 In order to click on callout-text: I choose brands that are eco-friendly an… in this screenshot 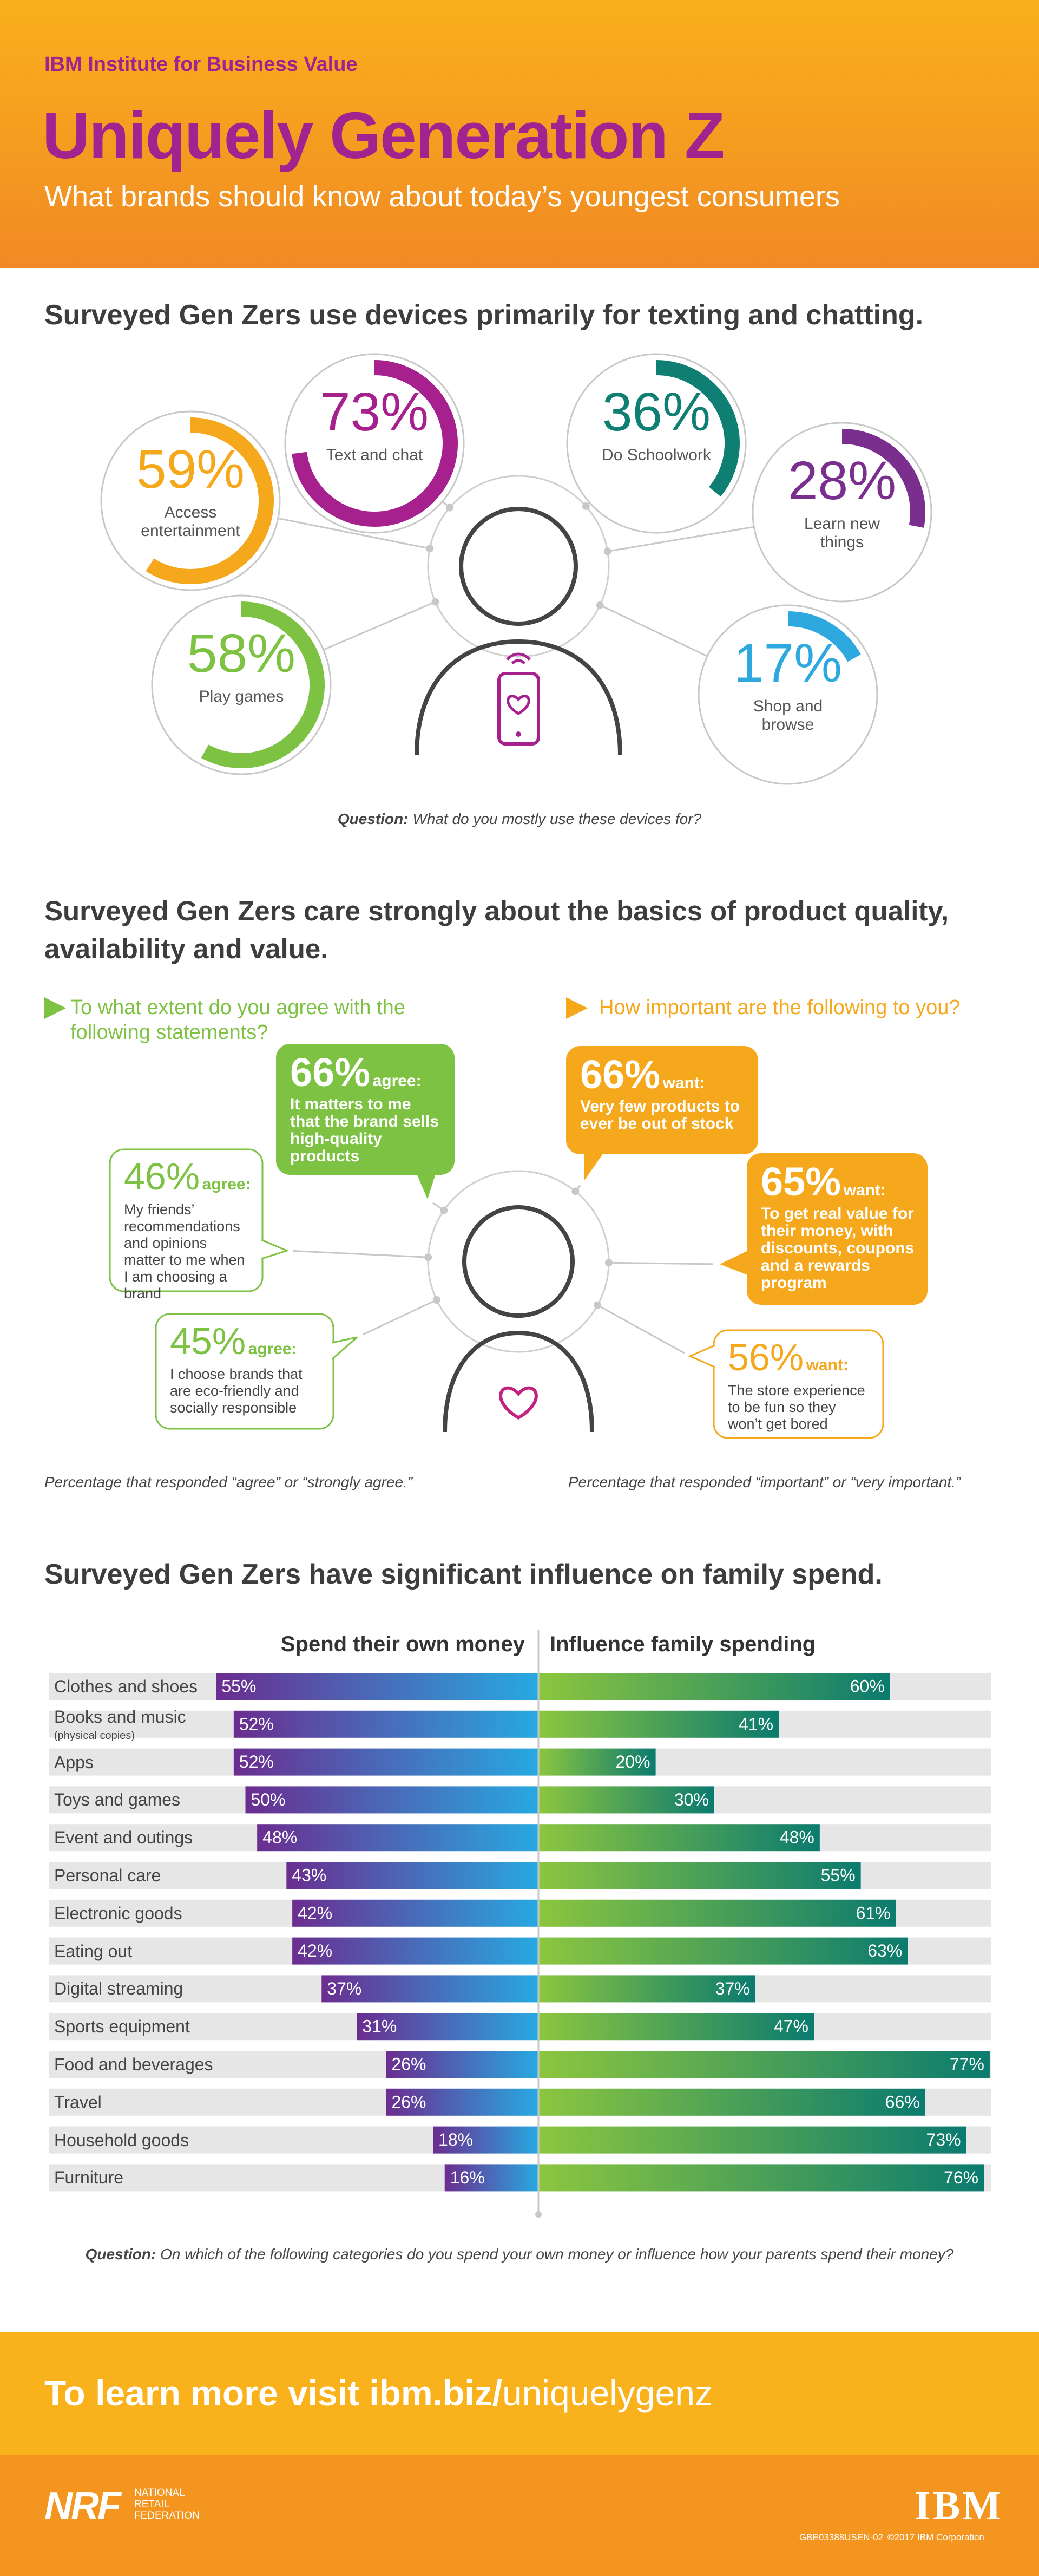, I will do `click(236, 1391)`.